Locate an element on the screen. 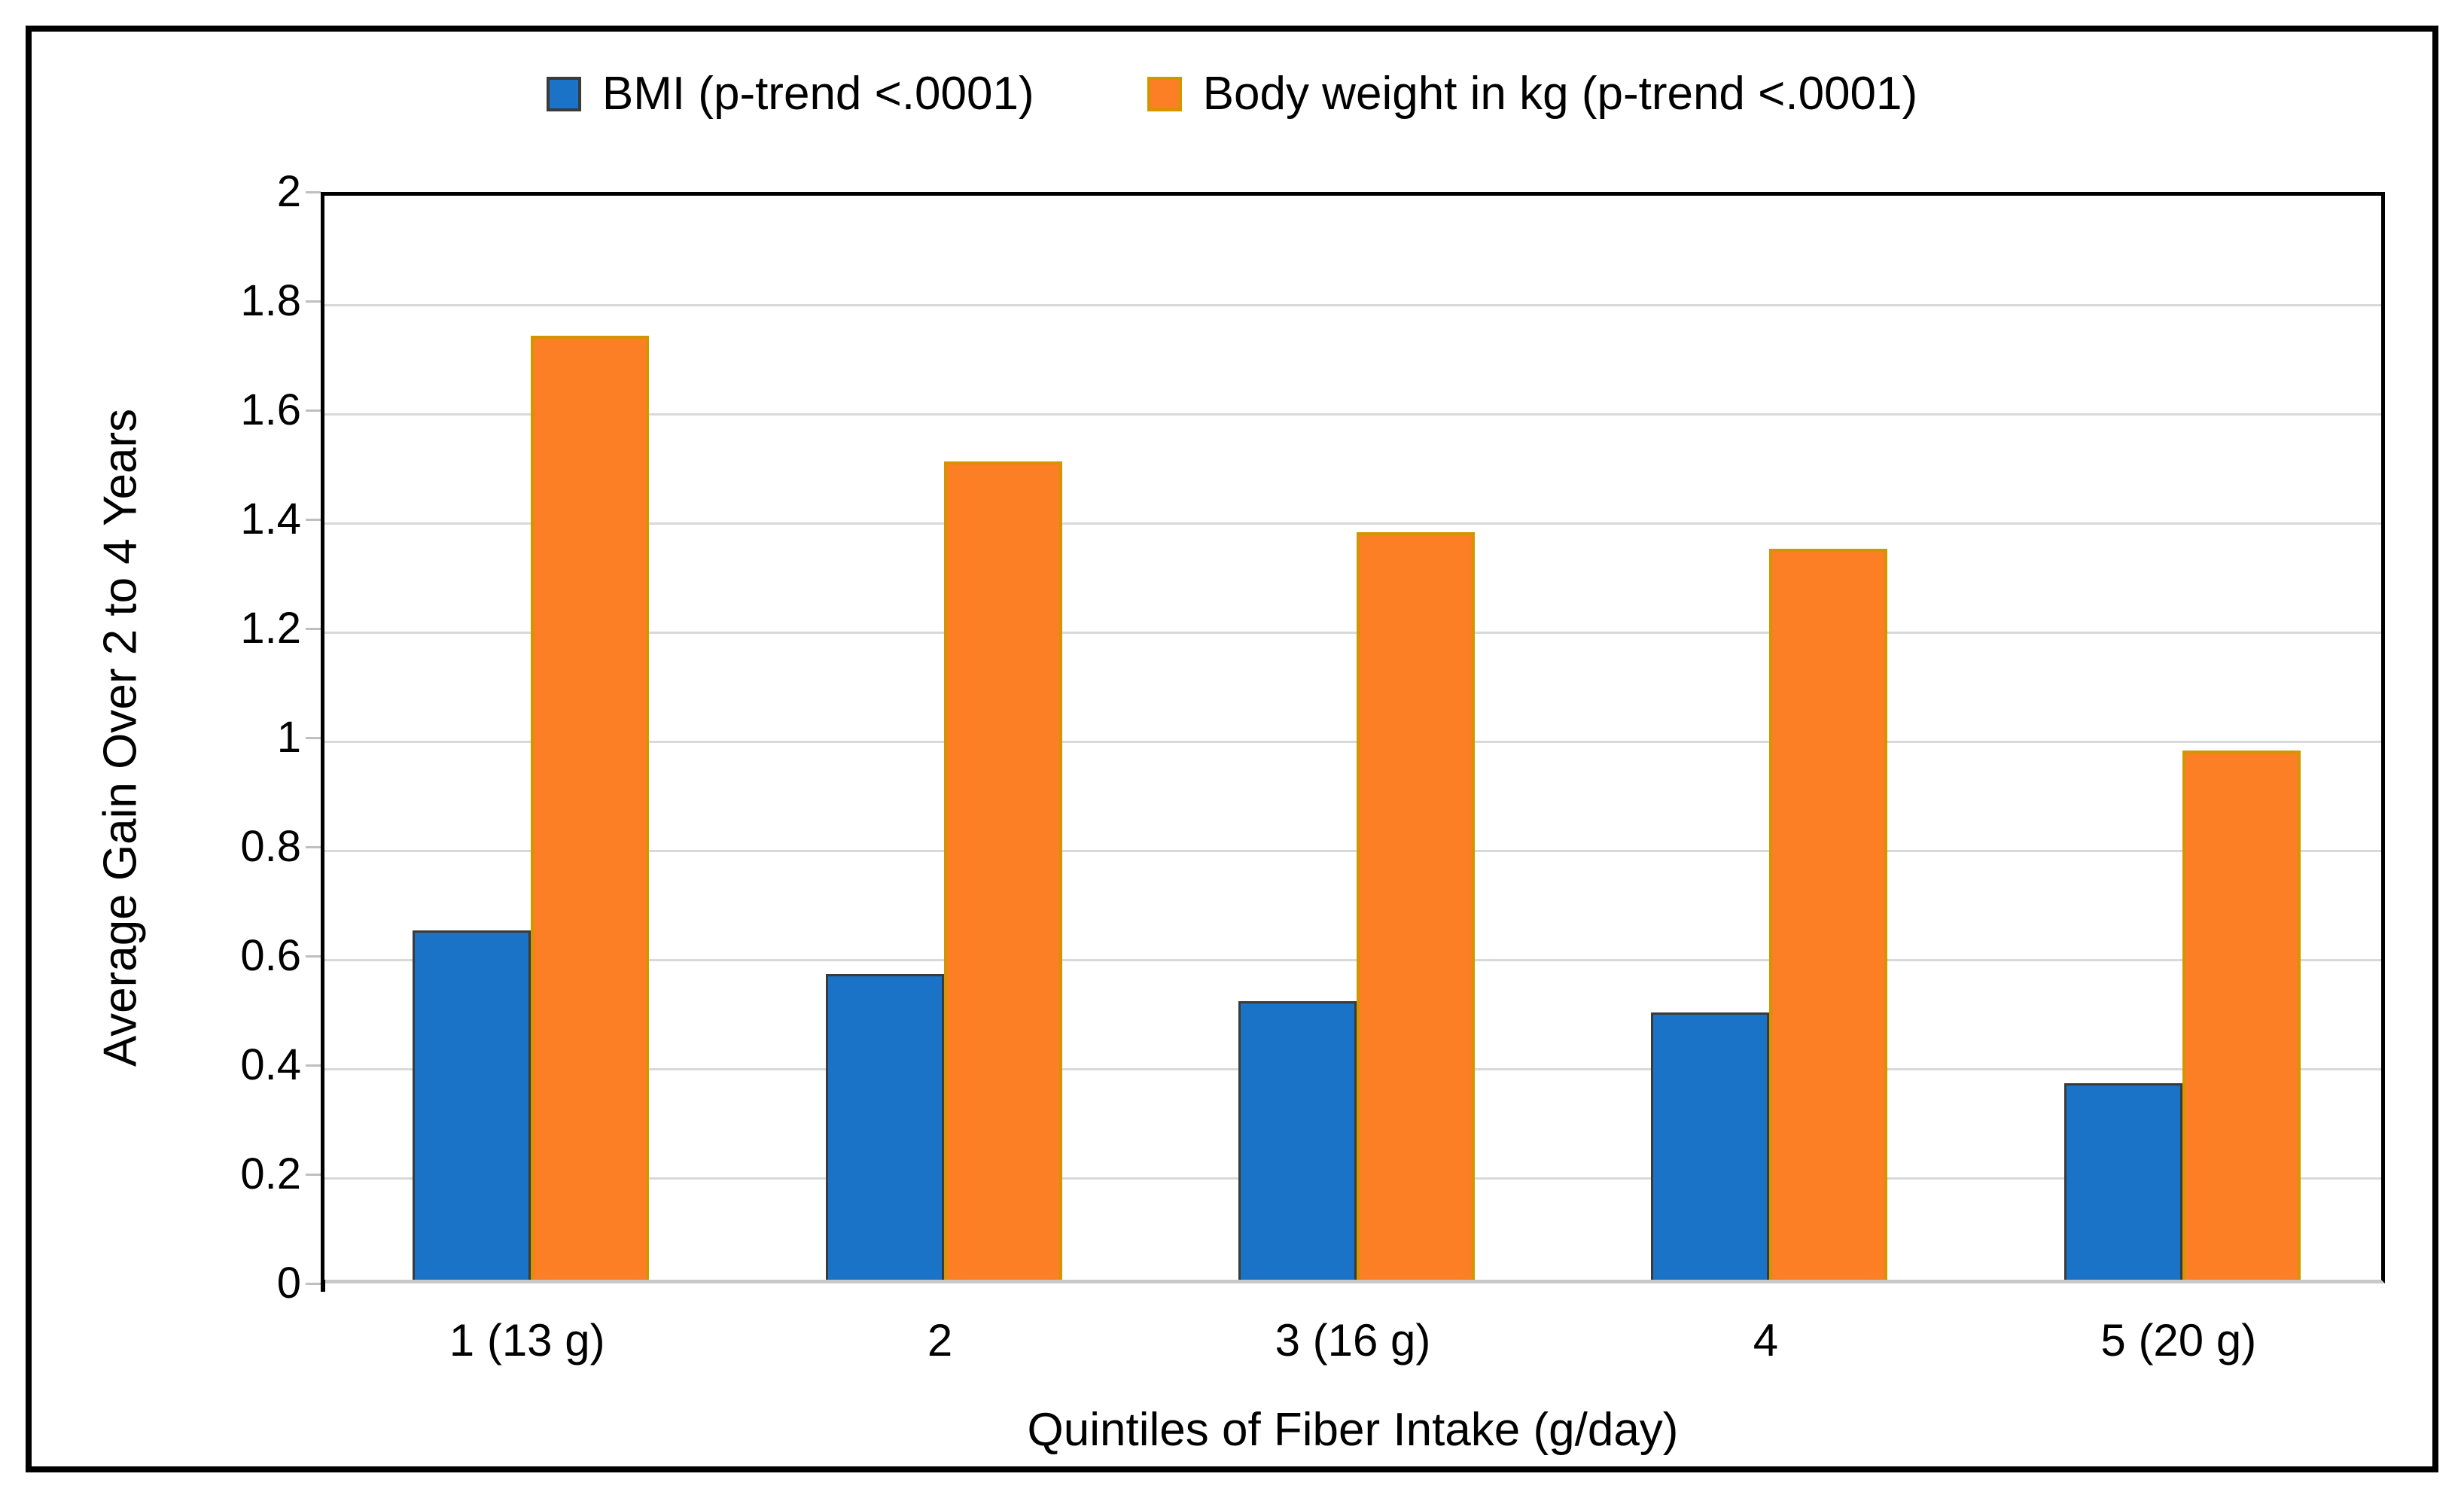  x-tick-label-q3: 3 (16 g) is located at coordinates (1353, 1340).